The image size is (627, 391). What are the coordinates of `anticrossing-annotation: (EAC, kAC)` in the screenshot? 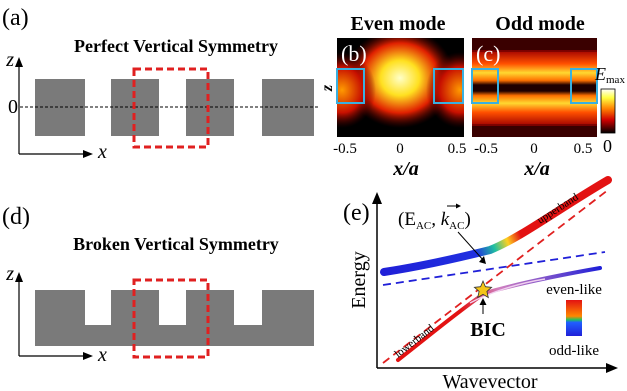 It's located at (434, 220).